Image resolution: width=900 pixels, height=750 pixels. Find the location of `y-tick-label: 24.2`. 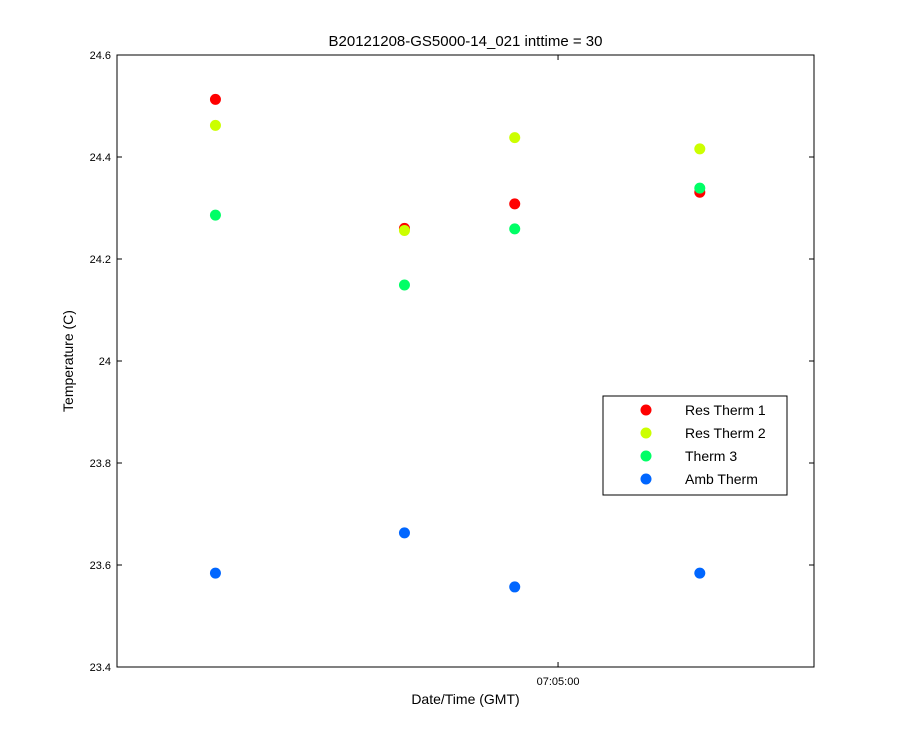

y-tick-label: 24.2 is located at coordinates (100, 260).